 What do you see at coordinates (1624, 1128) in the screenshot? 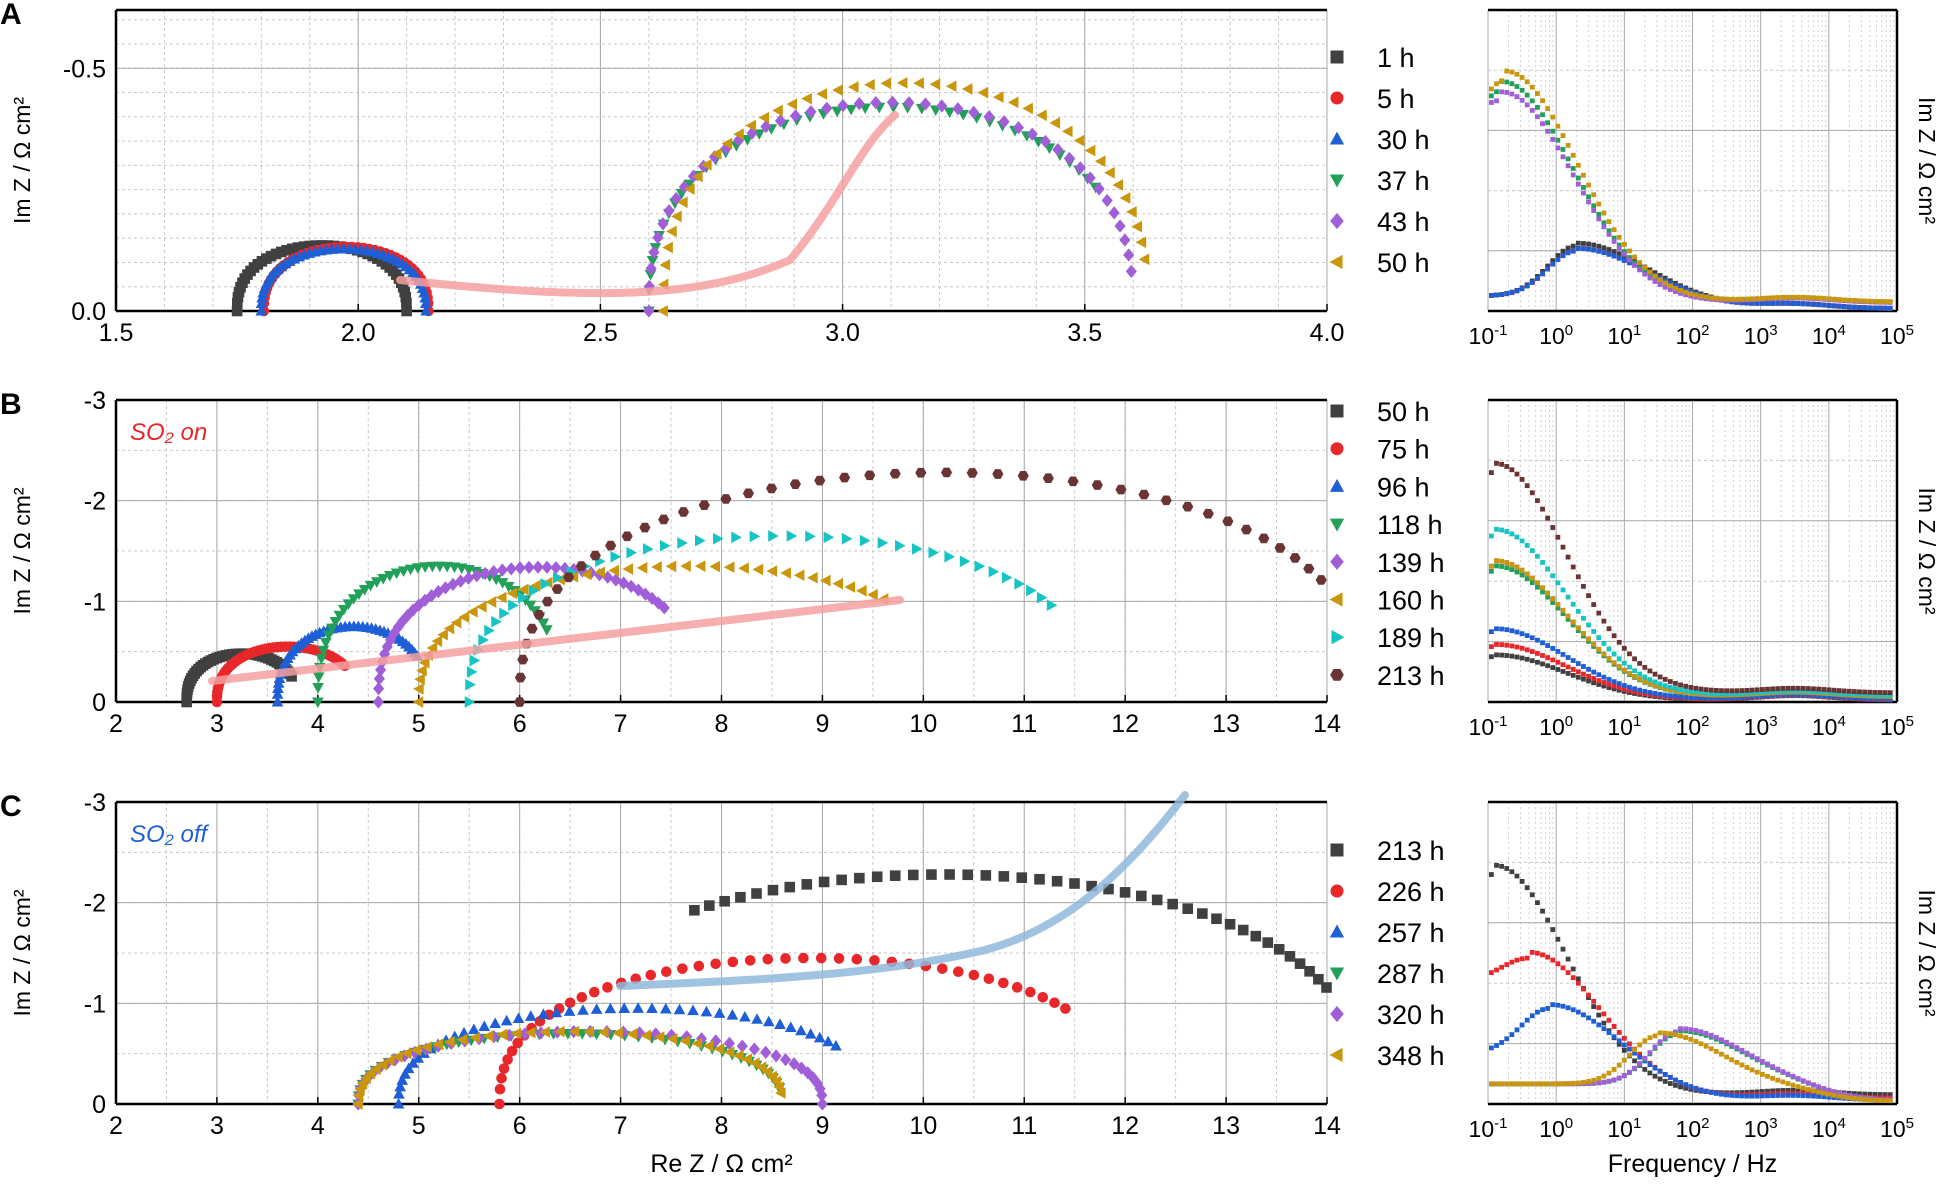
I see `bode-x-tick-label: 10¹` at bounding box center [1624, 1128].